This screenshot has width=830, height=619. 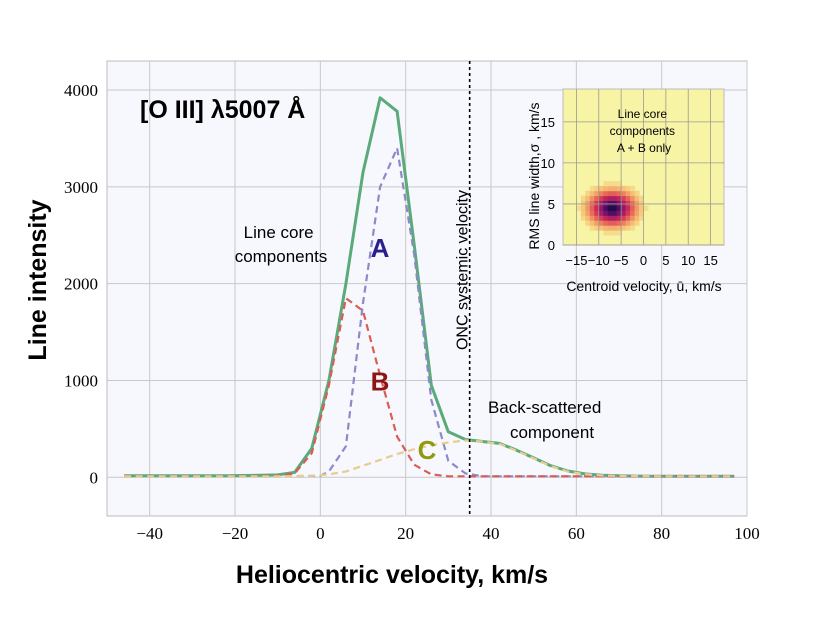 What do you see at coordinates (644, 131) in the screenshot?
I see `inset-title: Line core components A + B only` at bounding box center [644, 131].